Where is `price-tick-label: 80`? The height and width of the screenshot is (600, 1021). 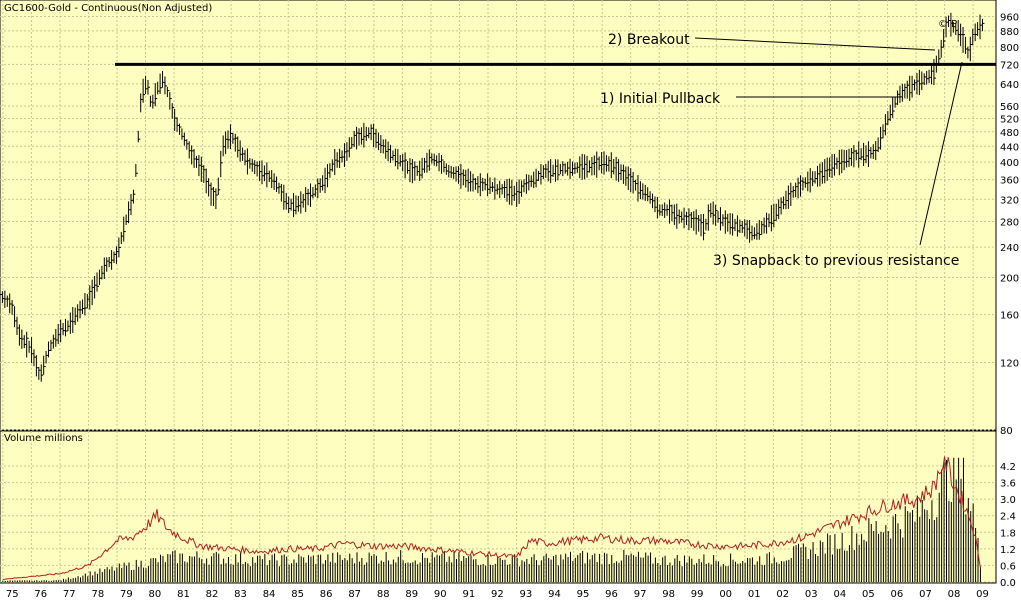
price-tick-label: 80 is located at coordinates (1006, 431).